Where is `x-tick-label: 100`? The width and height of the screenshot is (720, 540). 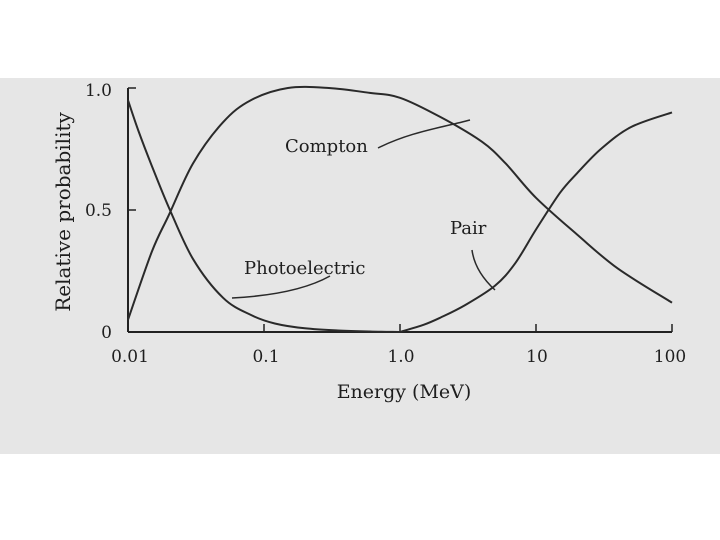 x-tick-label: 100 is located at coordinates (670, 357).